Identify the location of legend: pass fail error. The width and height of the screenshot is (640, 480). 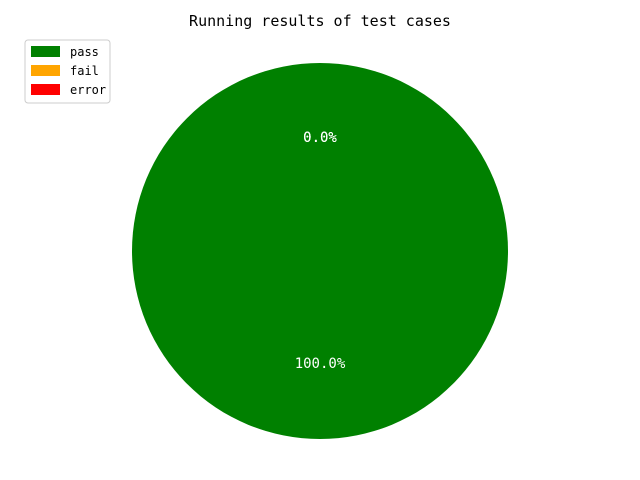
(67, 71).